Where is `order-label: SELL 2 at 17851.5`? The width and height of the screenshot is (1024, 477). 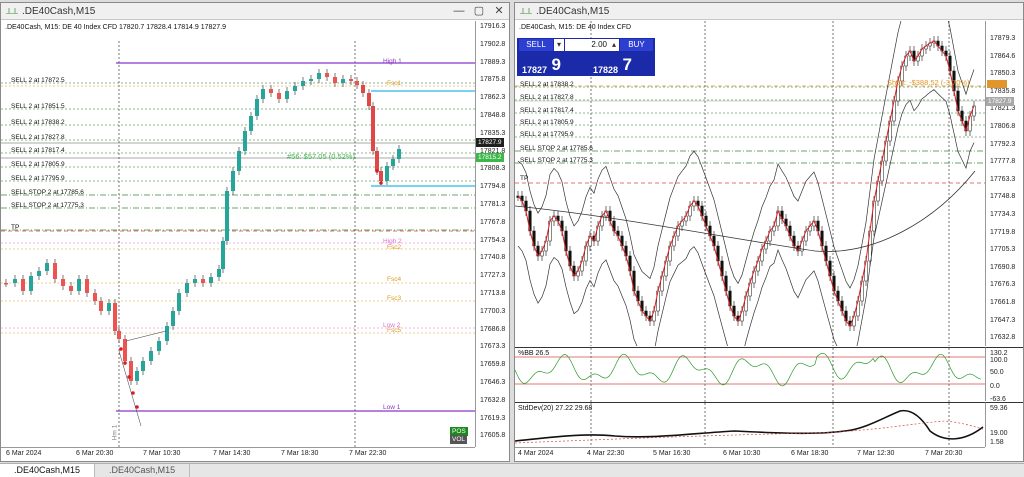 order-label: SELL 2 at 17851.5 is located at coordinates (38, 106).